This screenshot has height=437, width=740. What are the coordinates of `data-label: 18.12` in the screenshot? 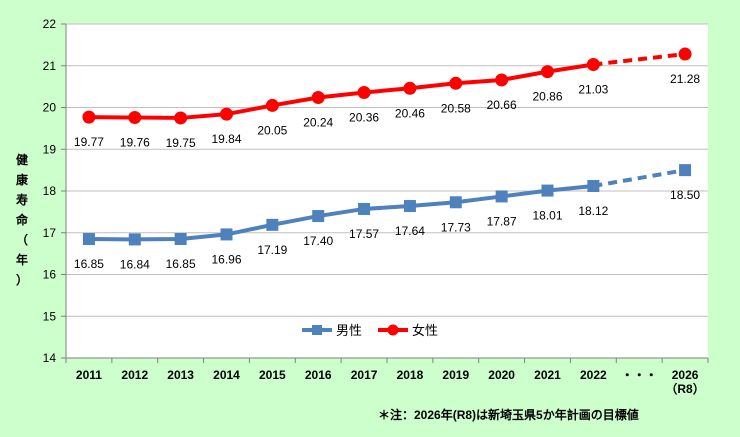 It's located at (593, 211).